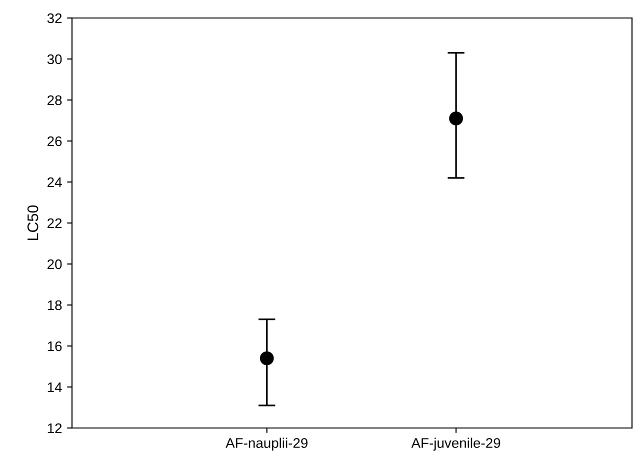  I want to click on y-tick-label: 32, so click(54, 18).